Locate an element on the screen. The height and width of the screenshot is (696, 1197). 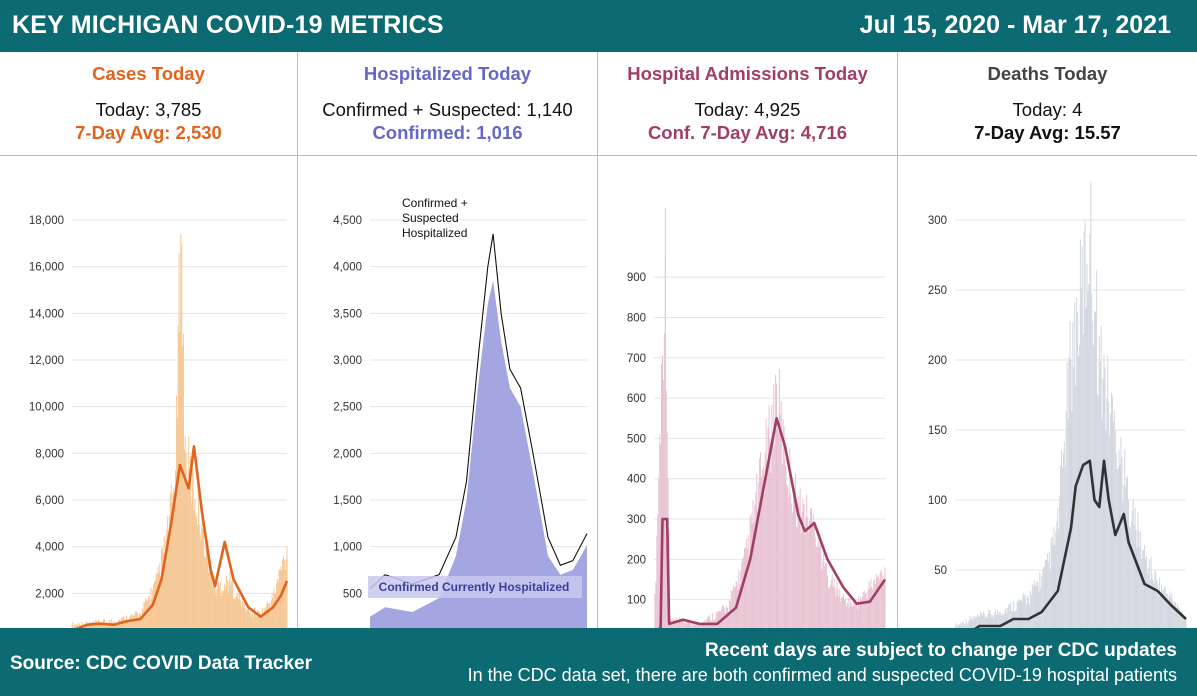
y-tick-label: 100 is located at coordinates (937, 501).